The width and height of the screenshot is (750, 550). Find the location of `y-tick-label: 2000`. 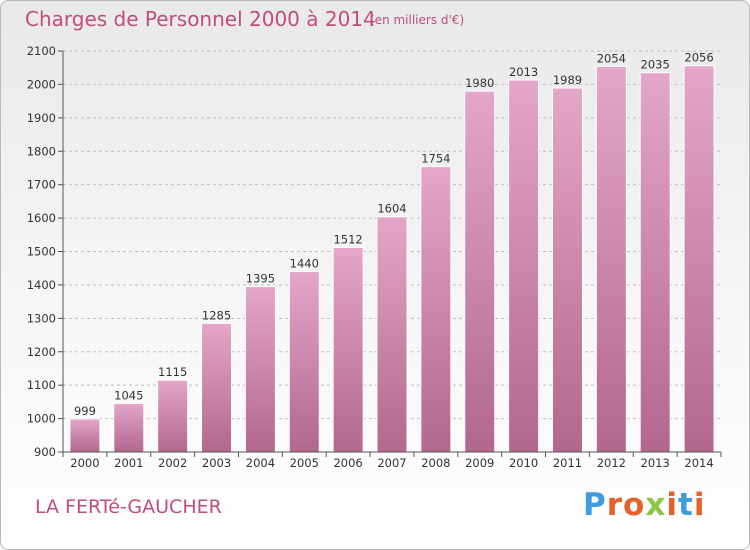

y-tick-label: 2000 is located at coordinates (41, 84).